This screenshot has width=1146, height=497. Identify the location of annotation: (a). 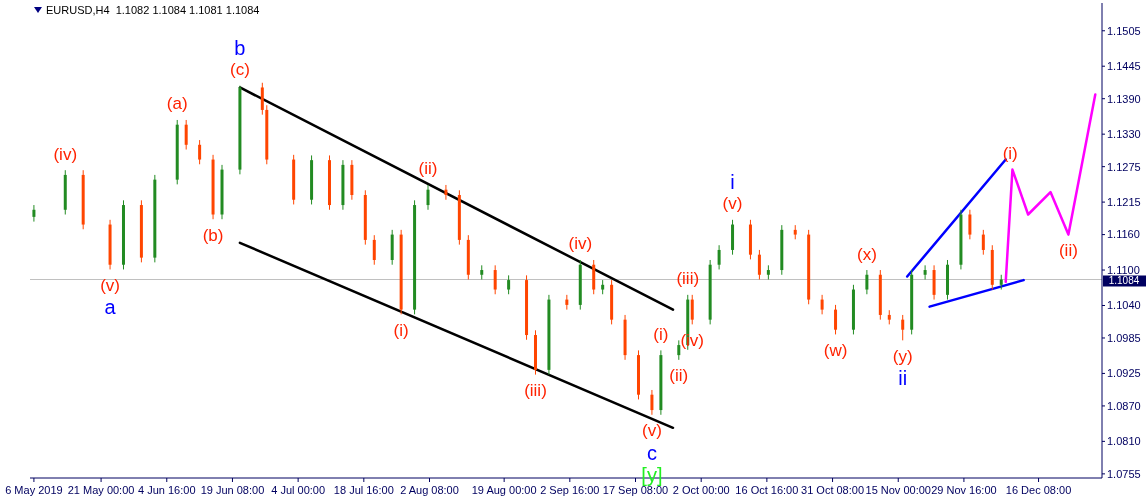
(177, 104).